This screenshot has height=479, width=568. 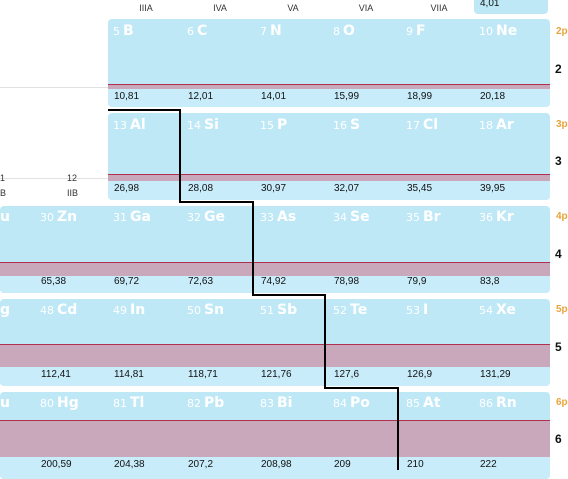 I want to click on group-header-iva: IVA, so click(x=220, y=8).